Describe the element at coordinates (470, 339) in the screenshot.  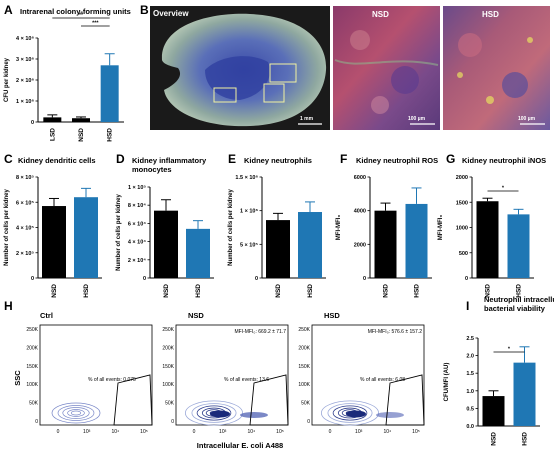
I see `chart-i-y-tick-label: 2.5` at that location.